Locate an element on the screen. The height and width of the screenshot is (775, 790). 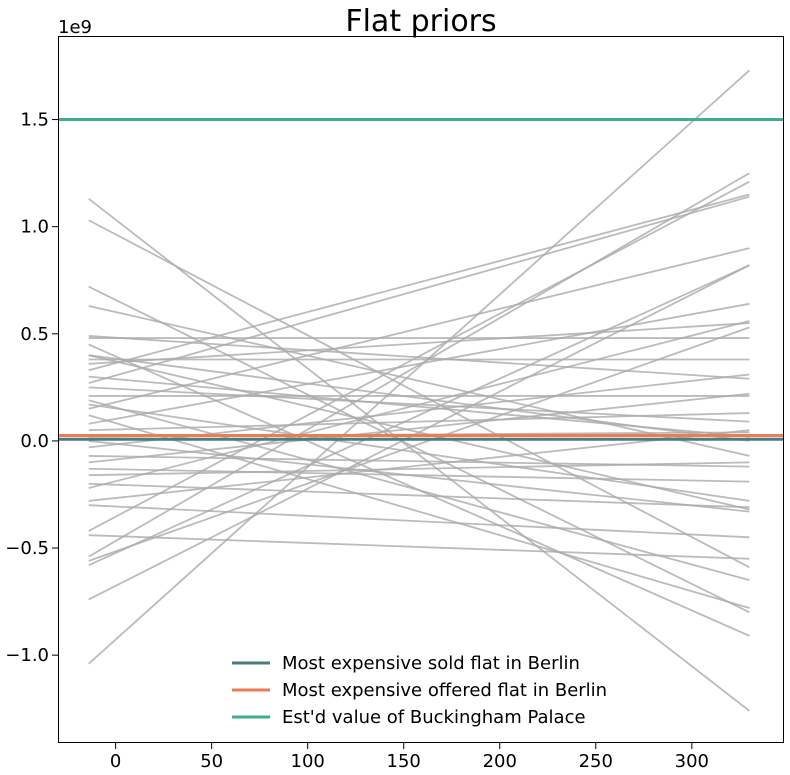
x-tick-label: 300 is located at coordinates (692, 761).